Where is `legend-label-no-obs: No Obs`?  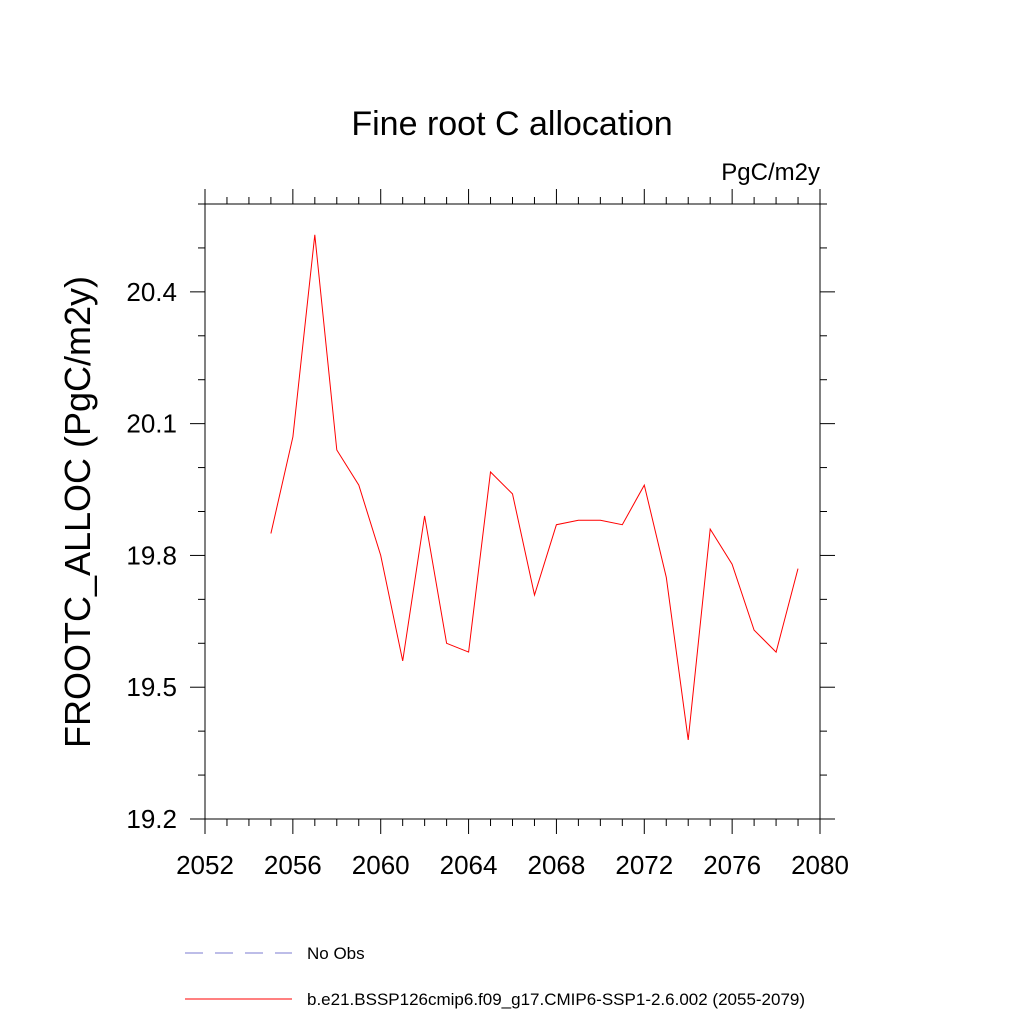
legend-label-no-obs: No Obs is located at coordinates (336, 953).